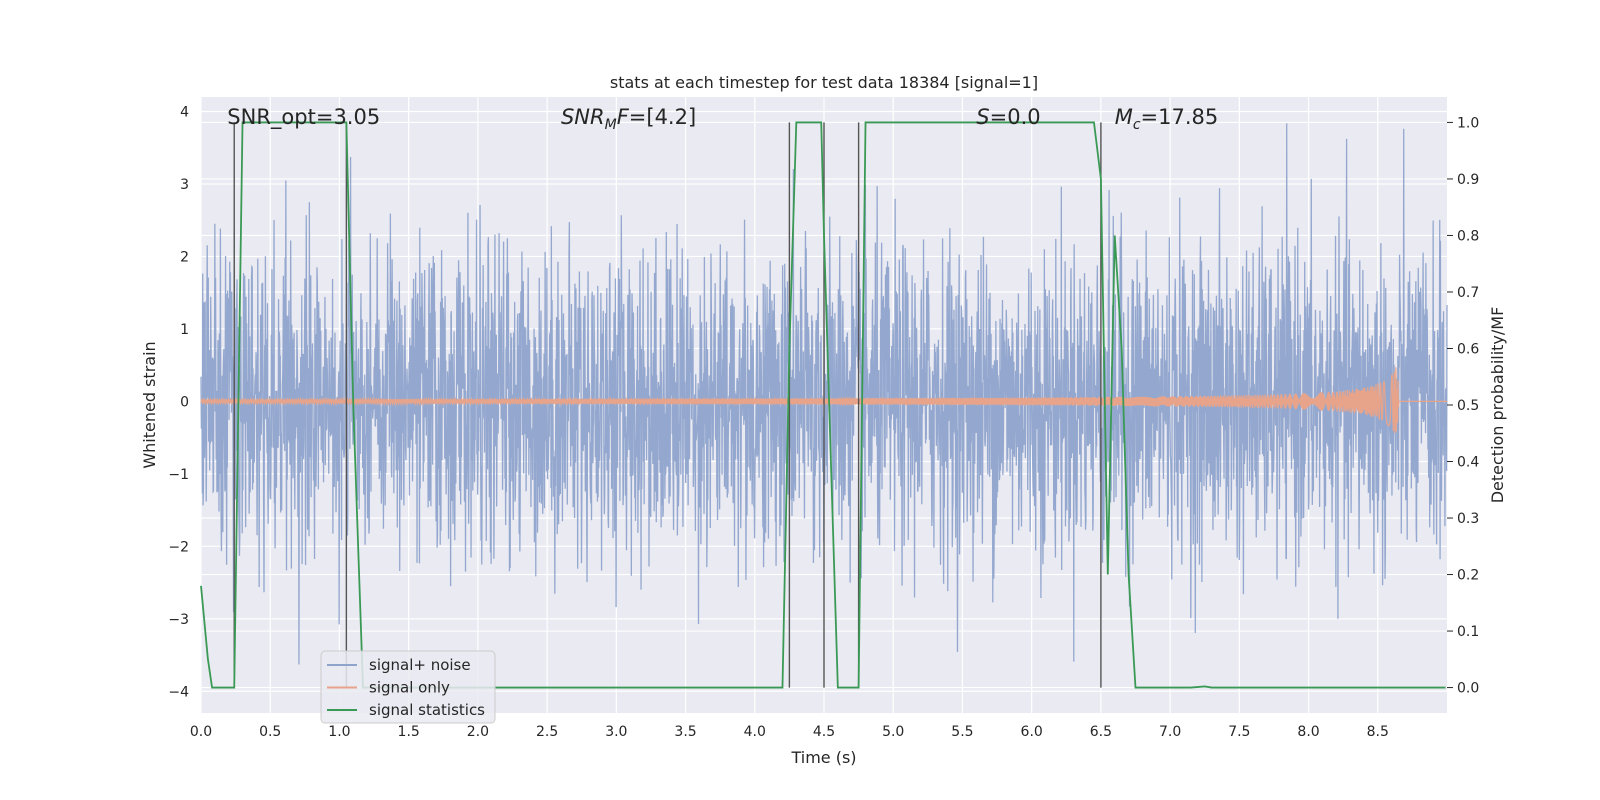 Image resolution: width=1600 pixels, height=800 pixels. Describe the element at coordinates (184, 112) in the screenshot. I see `y-tick-label: 4` at that location.